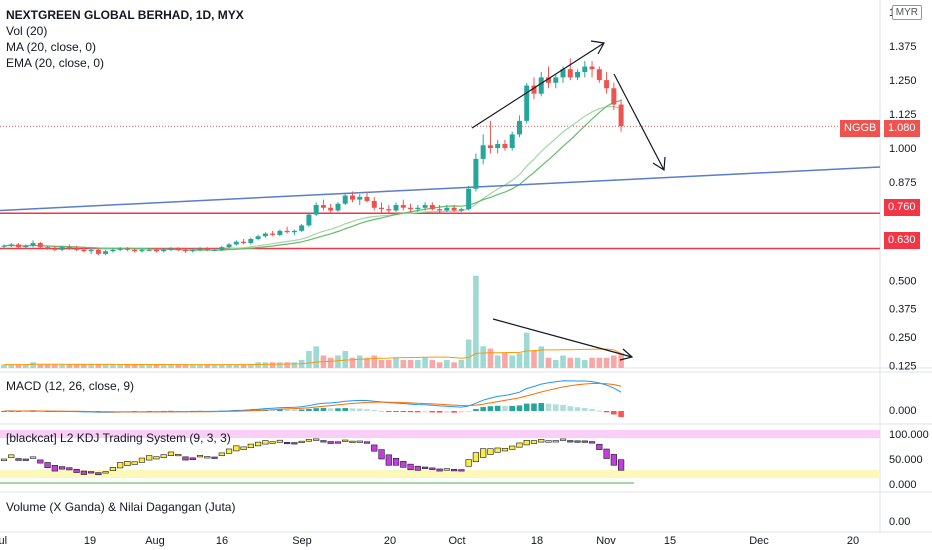  I want to click on price-tick-label: 1.375, so click(903, 47).